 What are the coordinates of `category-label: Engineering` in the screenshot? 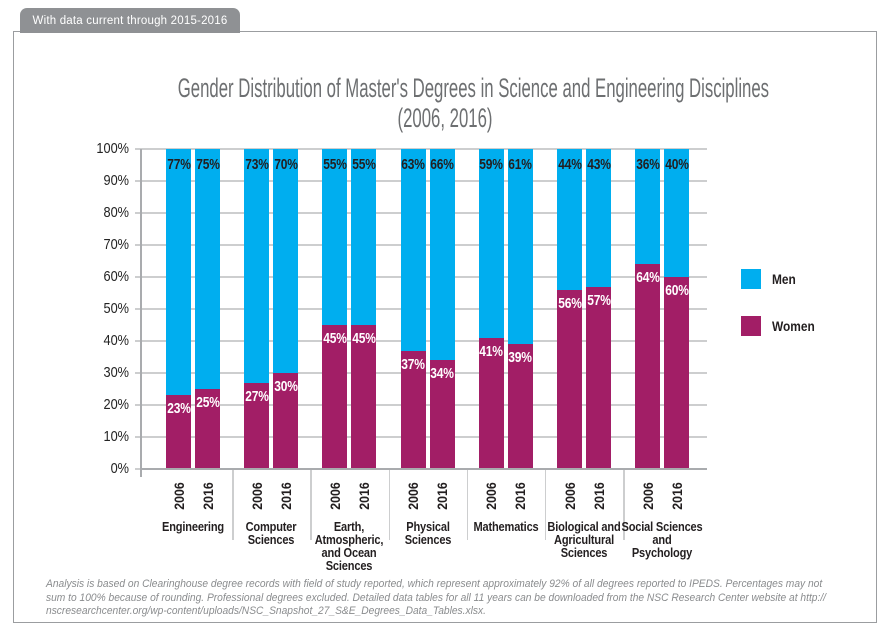 It's located at (193, 526).